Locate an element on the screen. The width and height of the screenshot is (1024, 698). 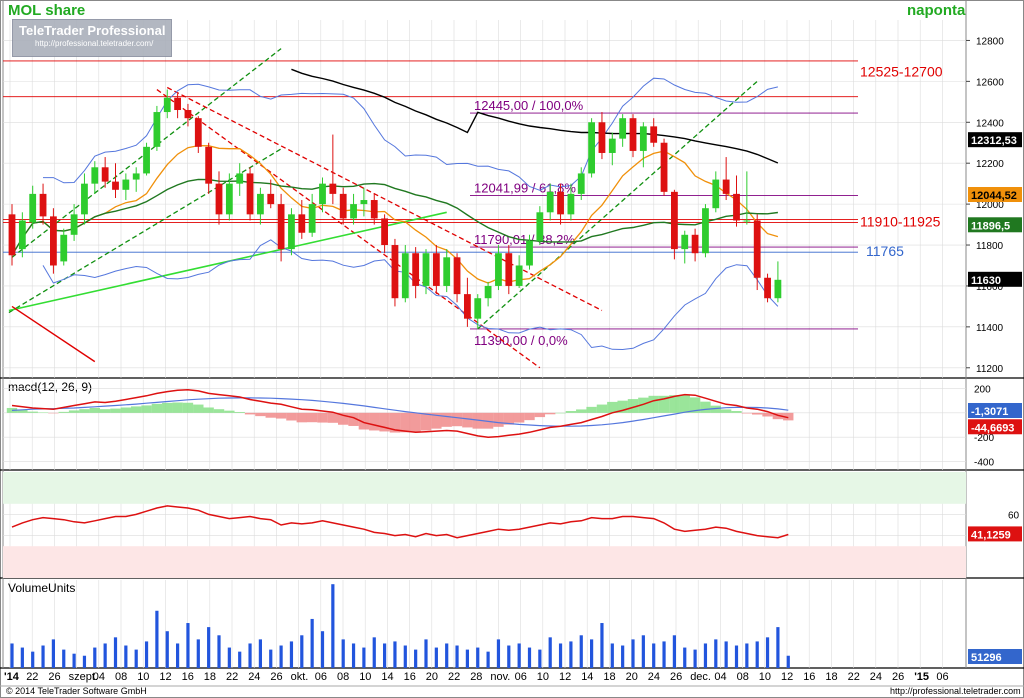
last-value-label: 11630 is located at coordinates (986, 281).